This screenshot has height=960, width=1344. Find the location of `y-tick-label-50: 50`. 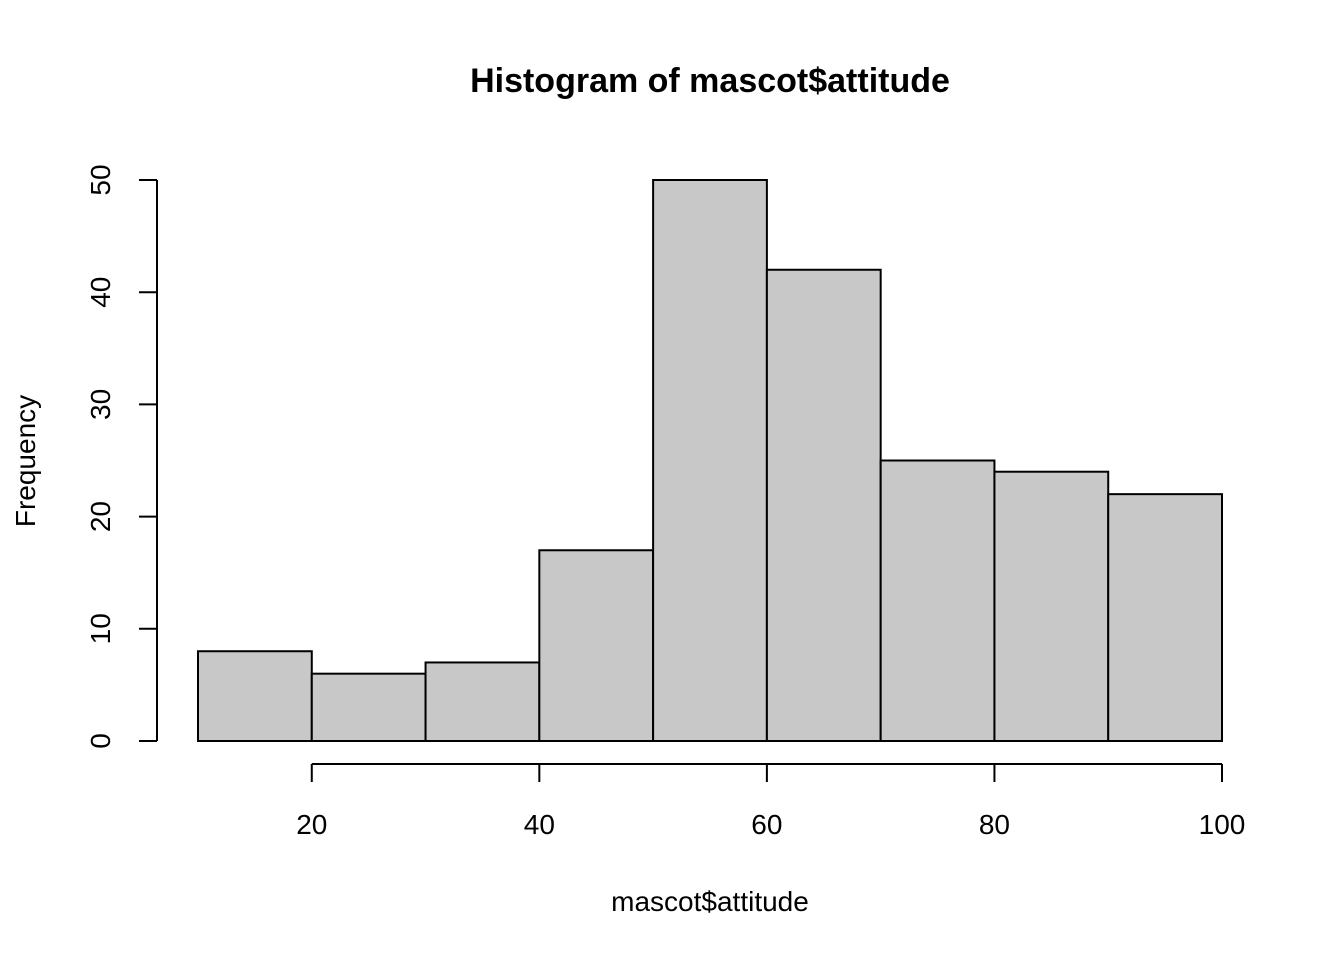

y-tick-label-50: 50 is located at coordinates (100, 179).